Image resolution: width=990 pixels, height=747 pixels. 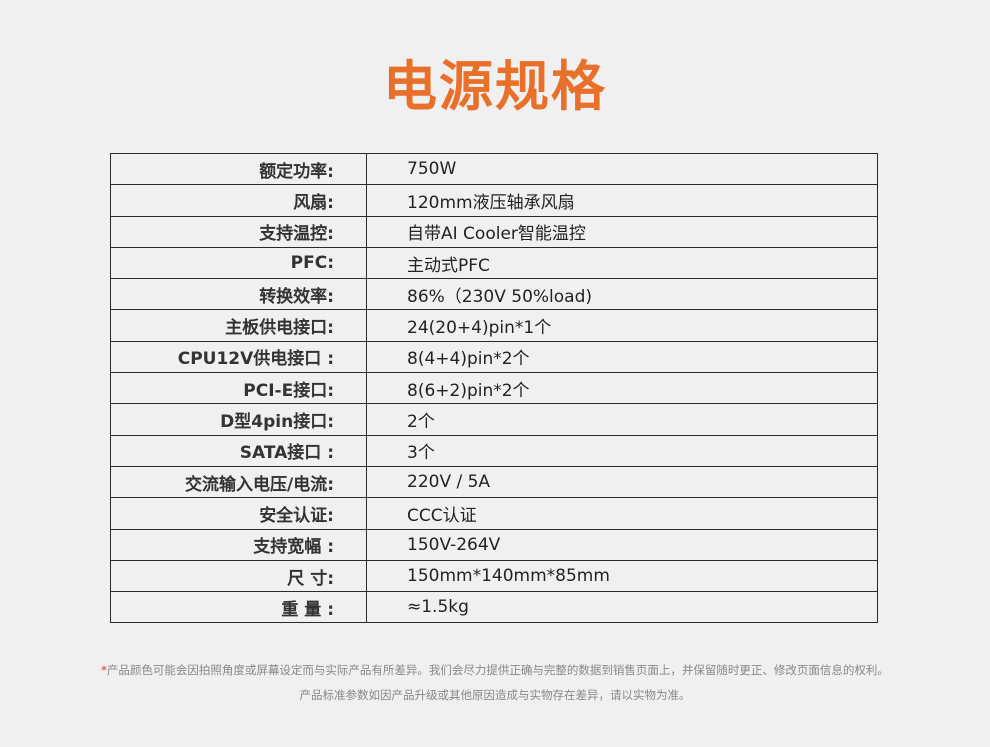 I want to click on spec-row: 重 量 : ≈1.5kg, so click(x=494, y=607).